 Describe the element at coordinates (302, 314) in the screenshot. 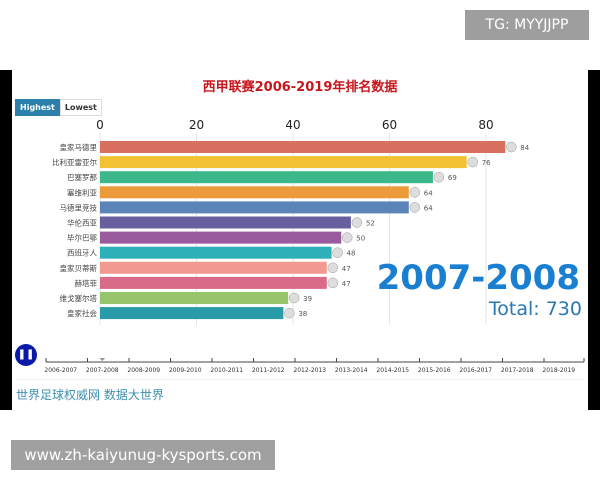

I see `value-label: 38` at that location.